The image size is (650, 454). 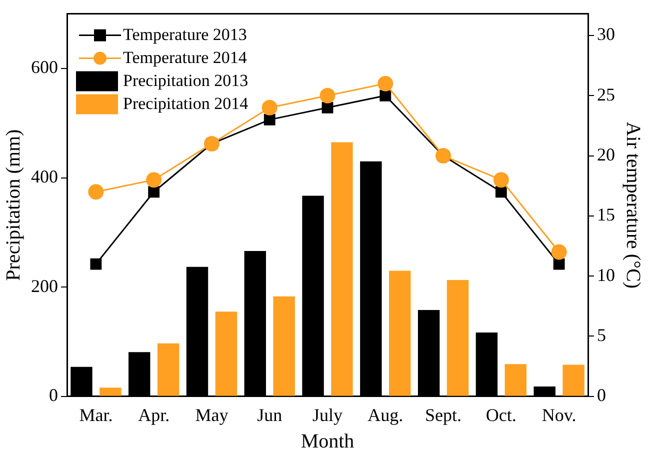 What do you see at coordinates (44, 67) in the screenshot?
I see `y-tick-label: 600` at bounding box center [44, 67].